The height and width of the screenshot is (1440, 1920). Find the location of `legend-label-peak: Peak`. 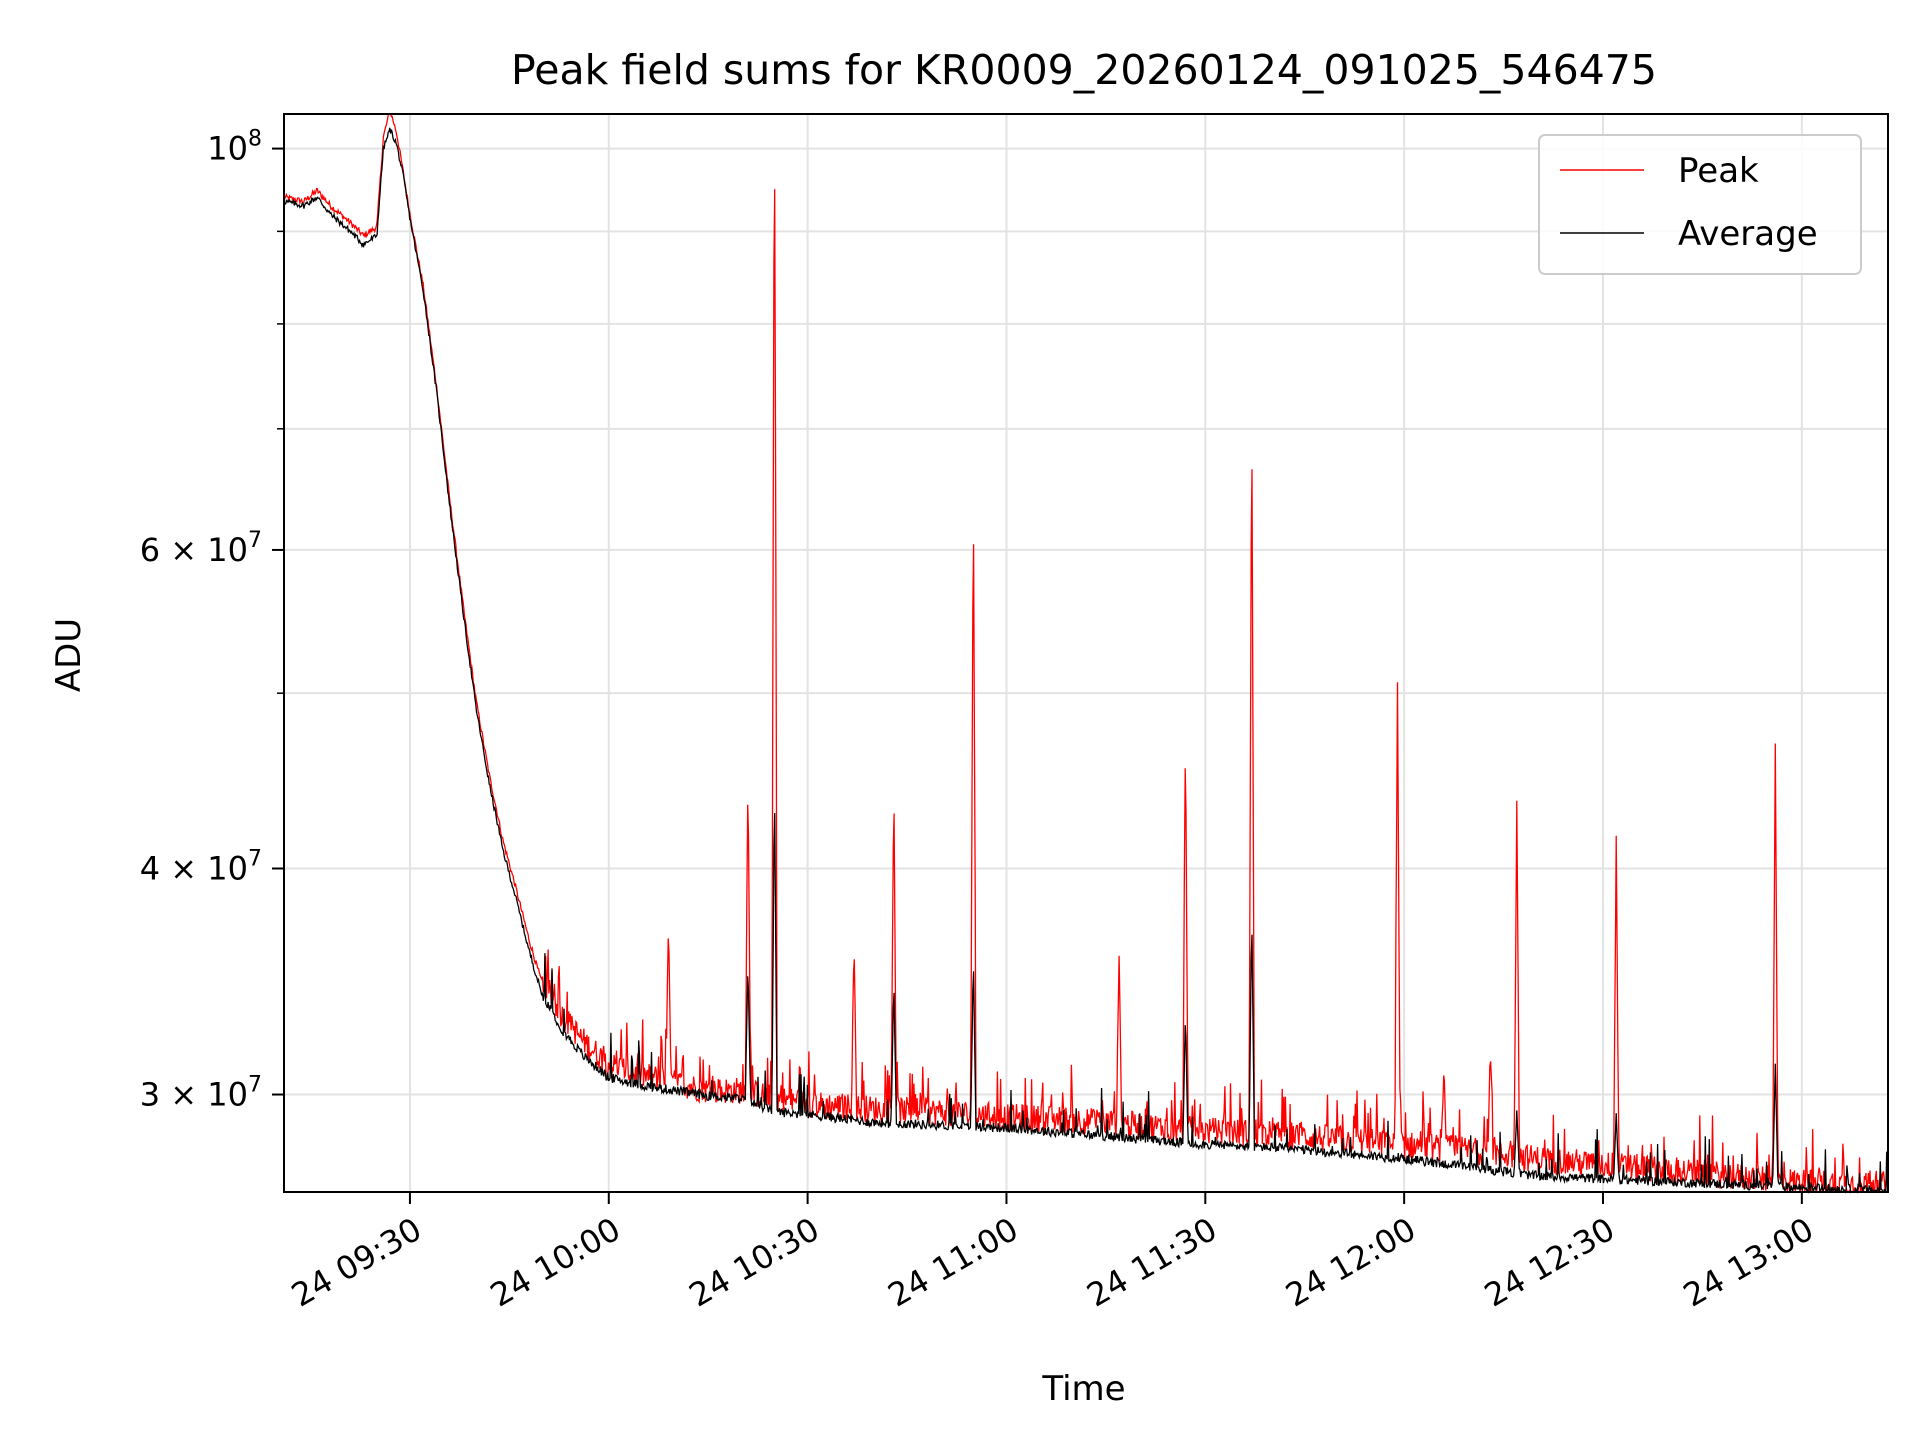

legend-label-peak: Peak is located at coordinates (1718, 171).